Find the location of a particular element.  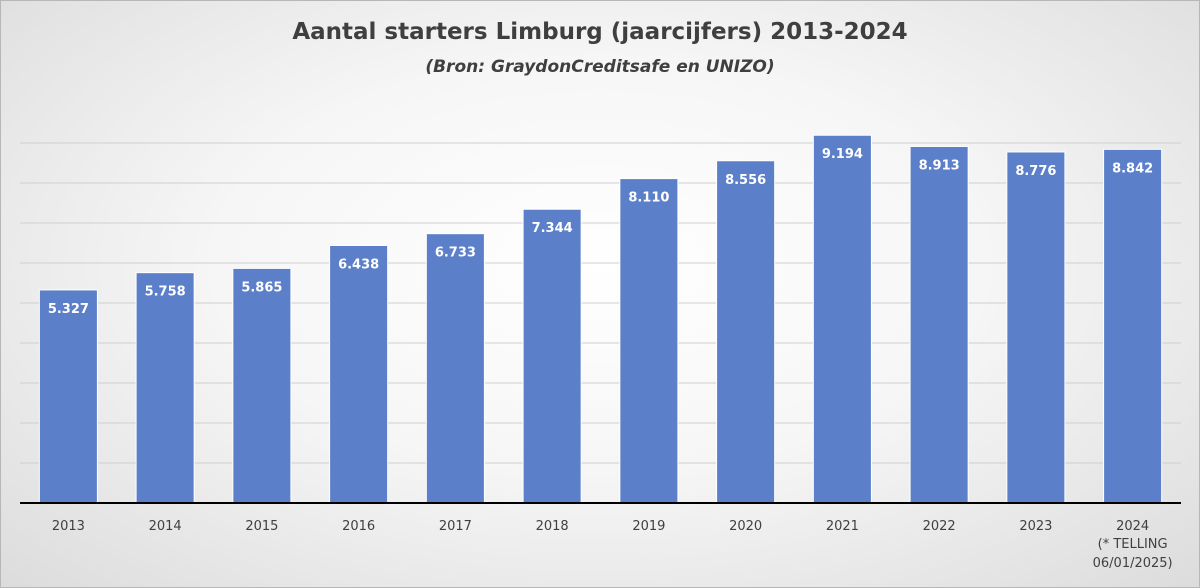

x-tick-note-line: 06/01/2025) is located at coordinates (1133, 563).